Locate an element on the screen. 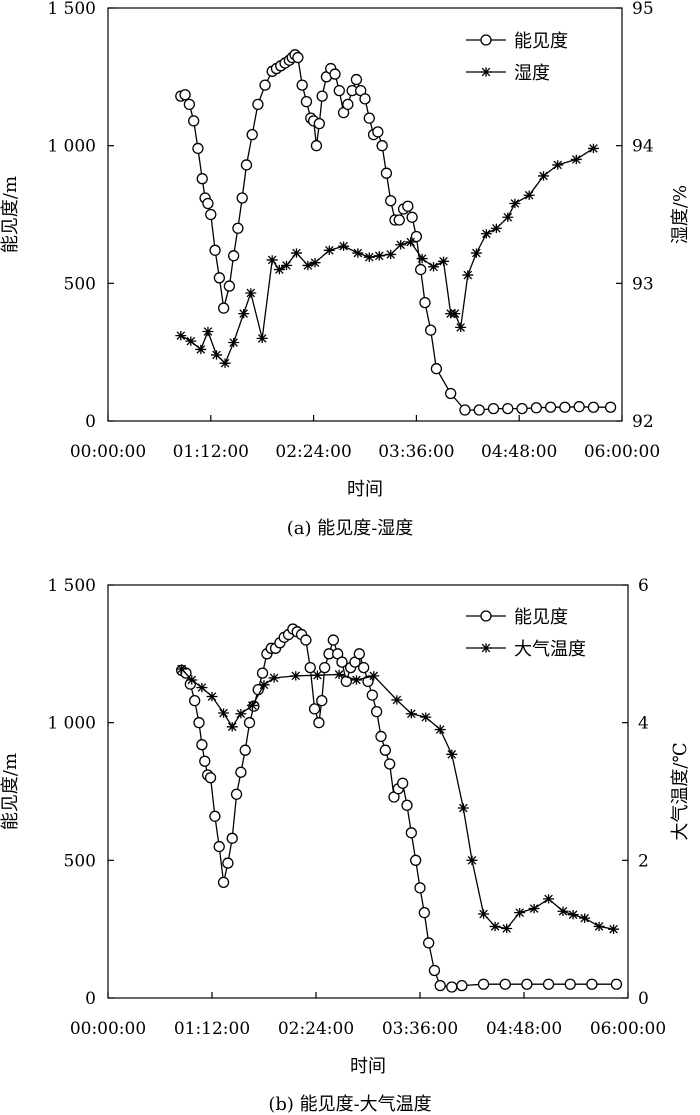 Image resolution: width=700 pixels, height=1115 pixels. y2-tick-label: 0 is located at coordinates (643, 999).